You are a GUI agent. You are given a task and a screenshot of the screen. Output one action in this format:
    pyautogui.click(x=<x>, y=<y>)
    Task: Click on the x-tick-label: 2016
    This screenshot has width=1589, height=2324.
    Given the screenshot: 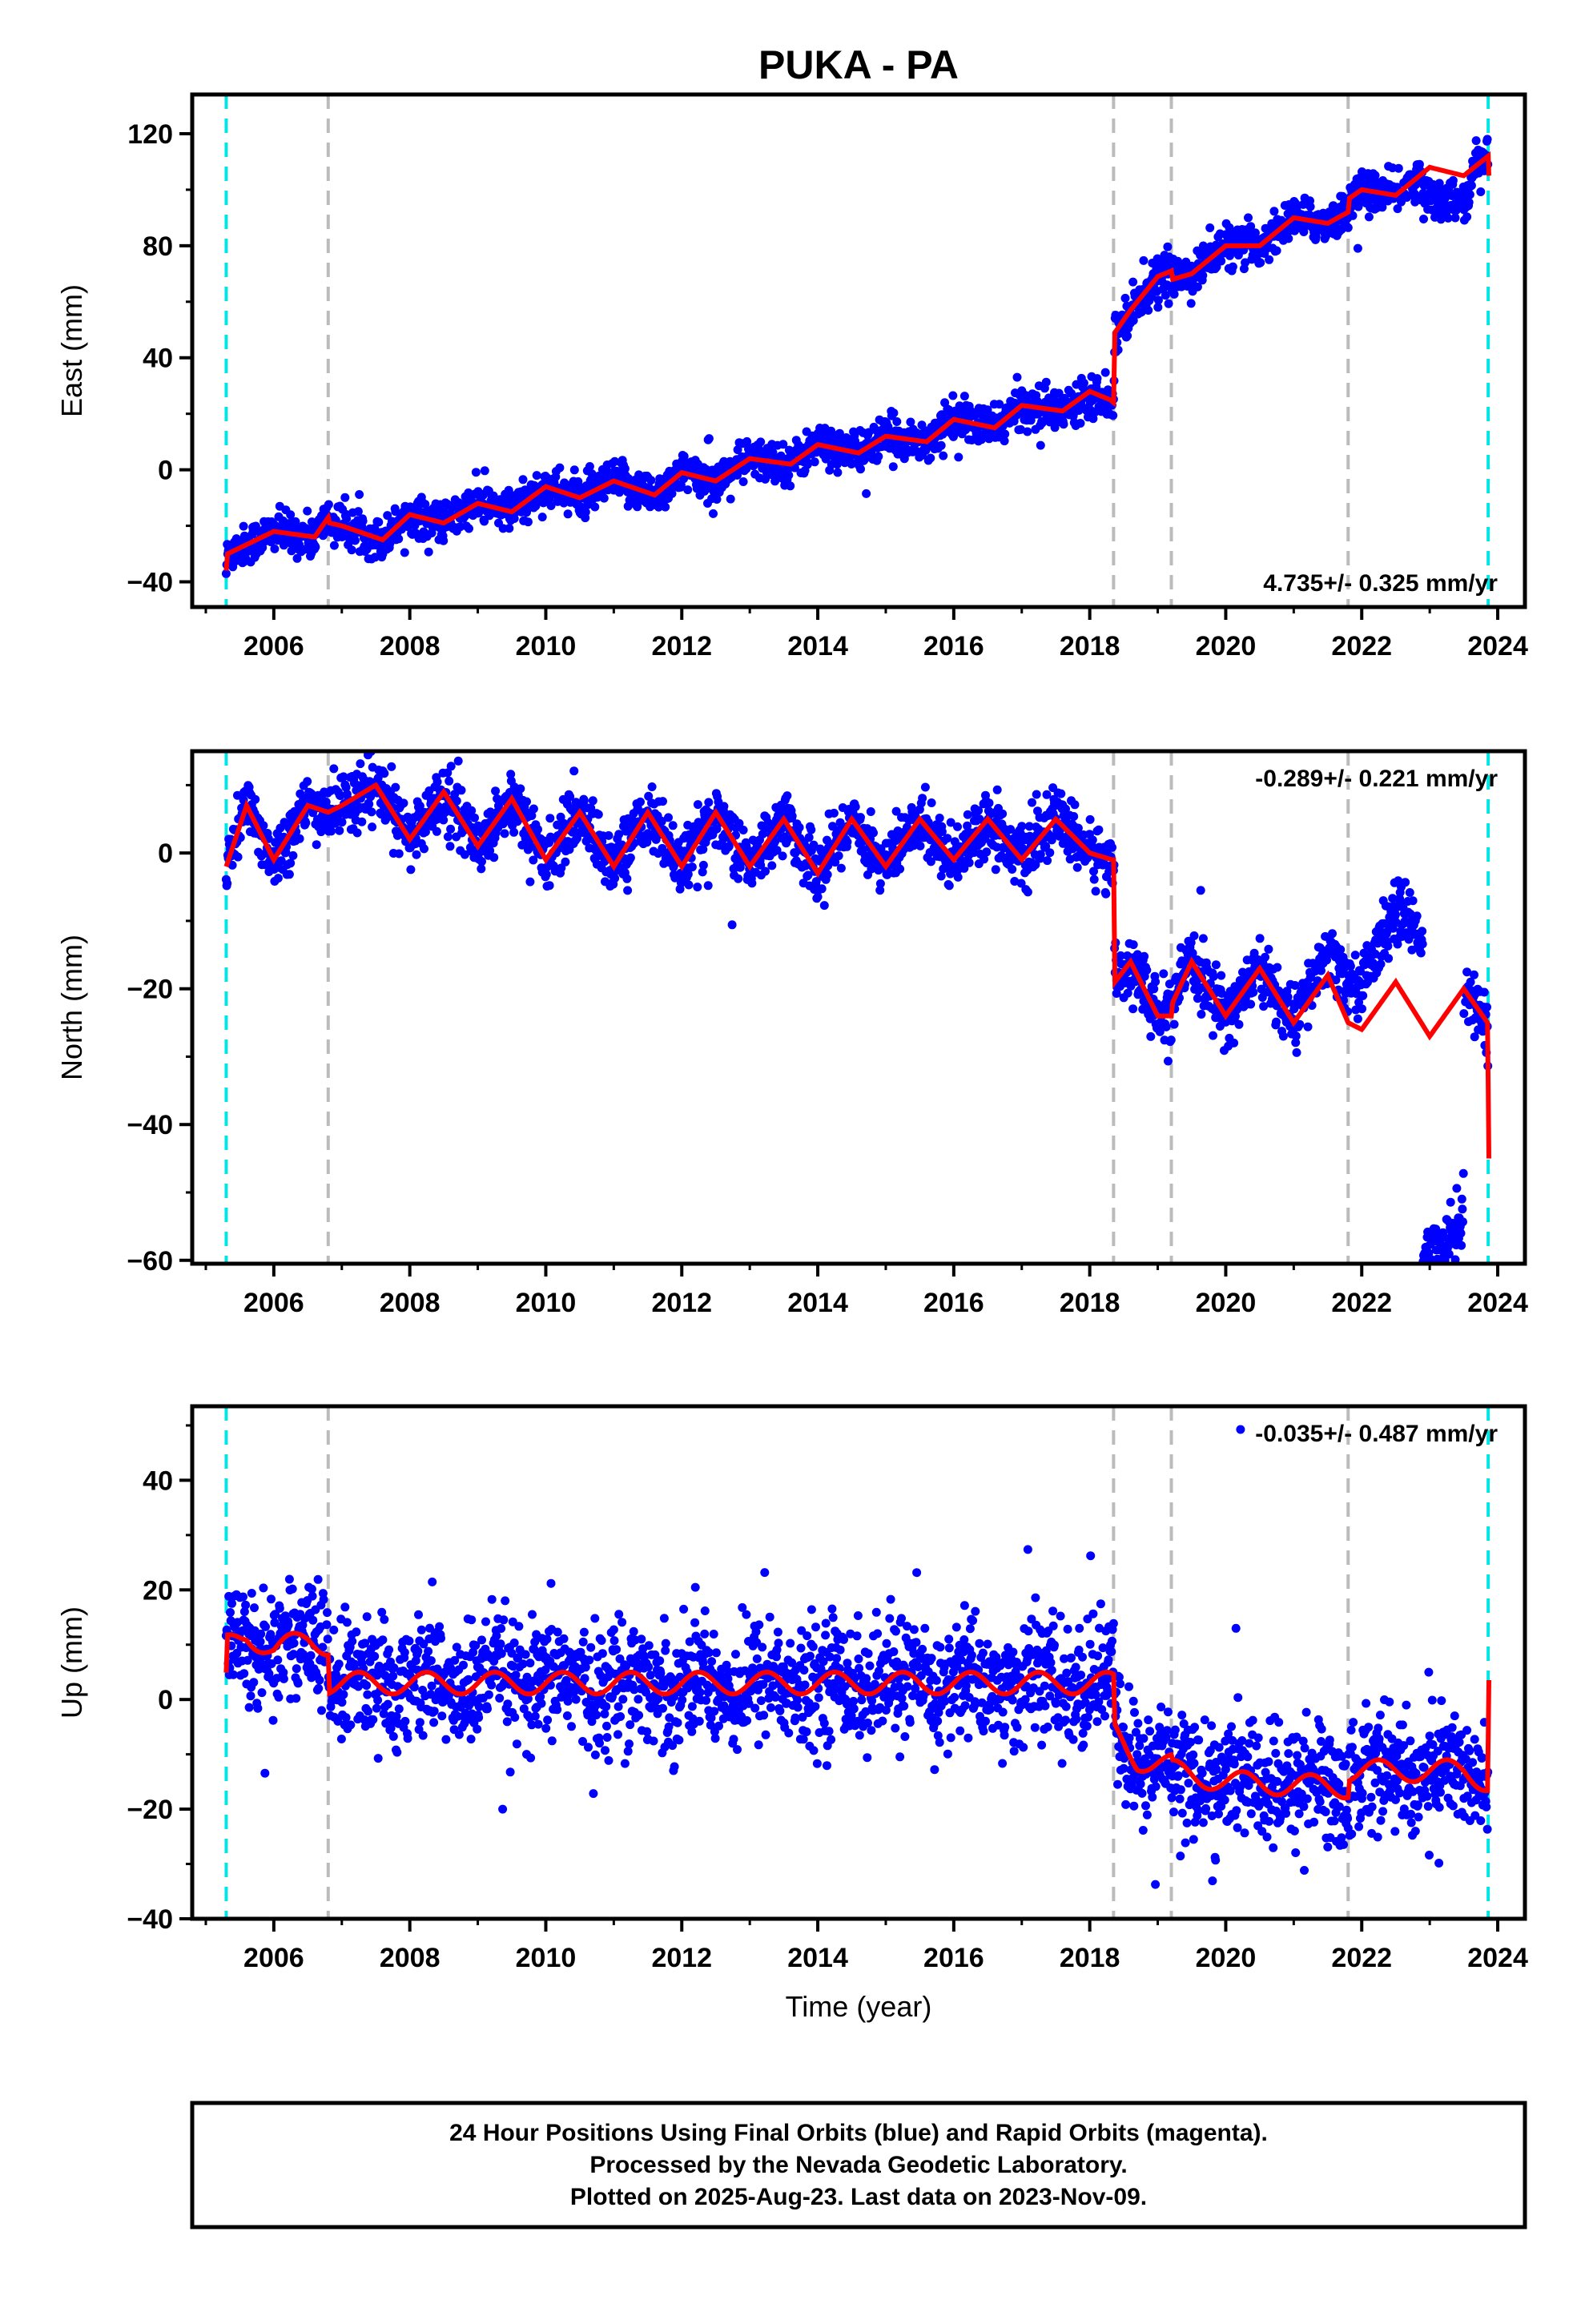 What is the action you would take?
    pyautogui.click(x=954, y=646)
    